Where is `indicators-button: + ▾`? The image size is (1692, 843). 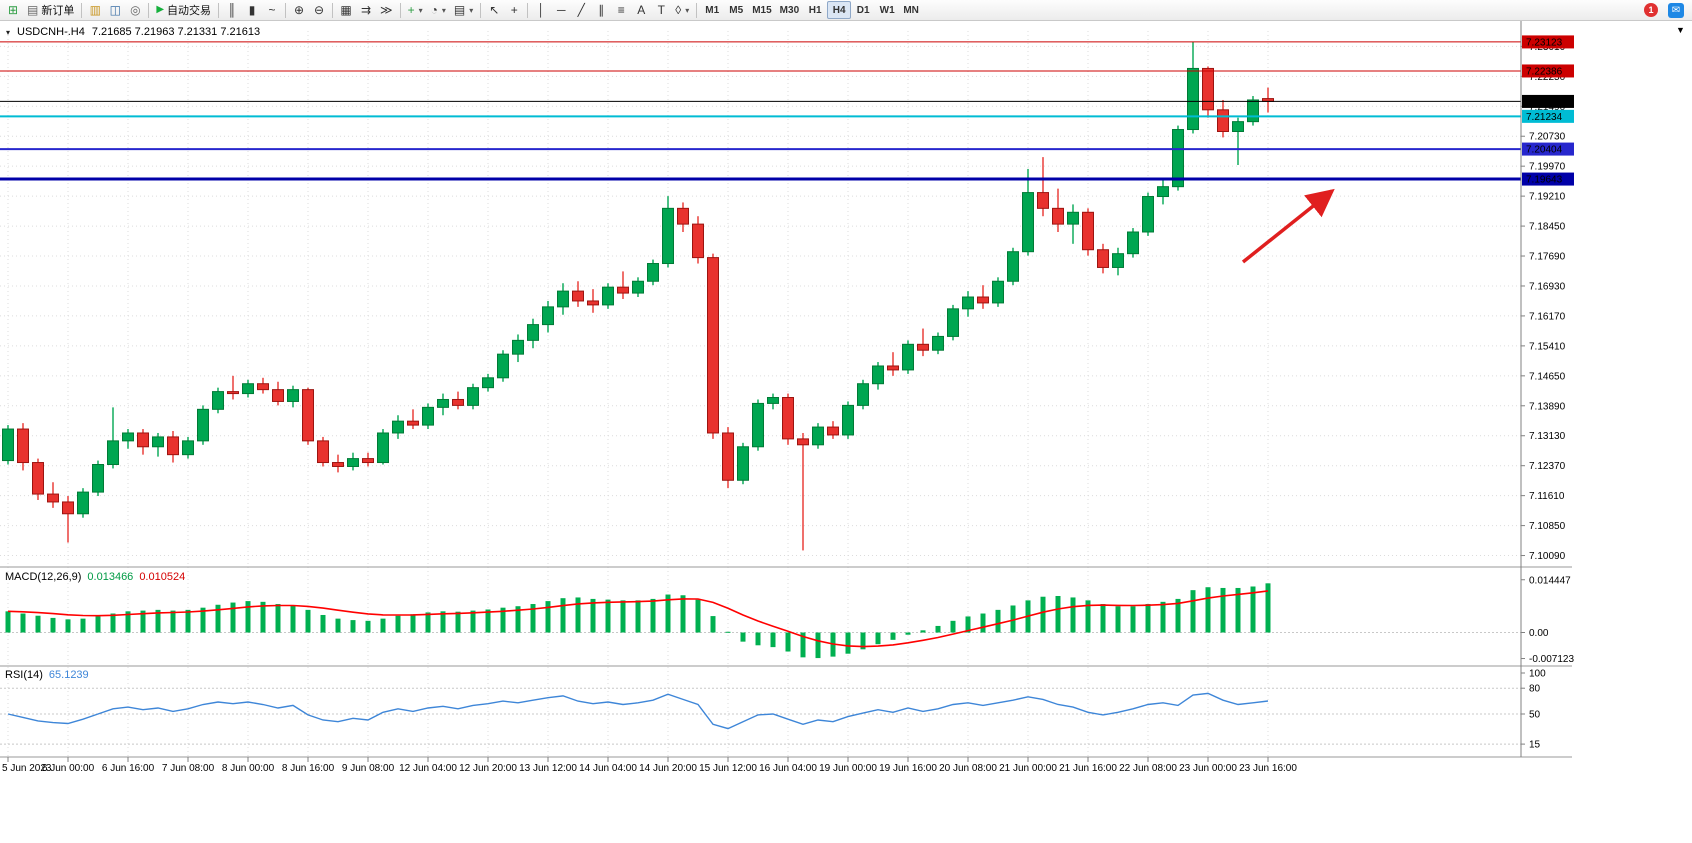 indicators-button: + ▾ is located at coordinates (415, 10).